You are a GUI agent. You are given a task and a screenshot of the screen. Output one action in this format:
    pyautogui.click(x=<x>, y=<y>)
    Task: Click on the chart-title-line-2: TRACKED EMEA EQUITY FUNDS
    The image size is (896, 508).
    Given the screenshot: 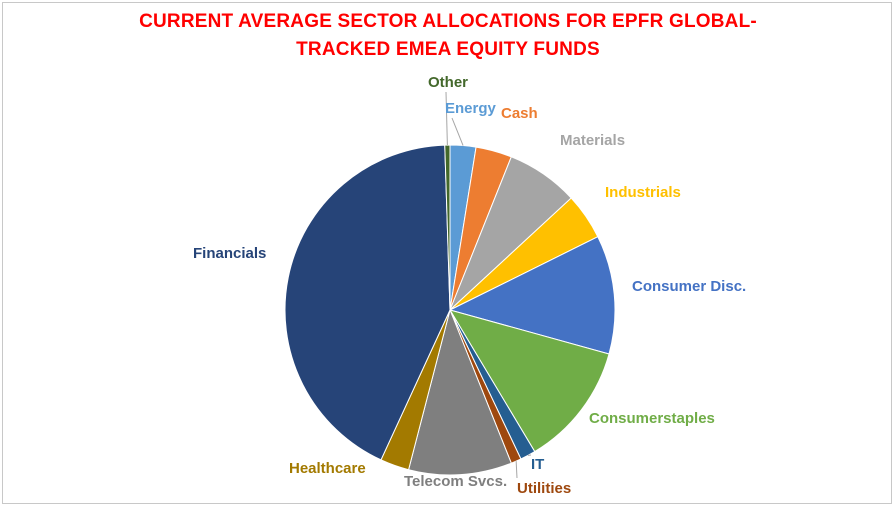 What is the action you would take?
    pyautogui.click(x=448, y=49)
    